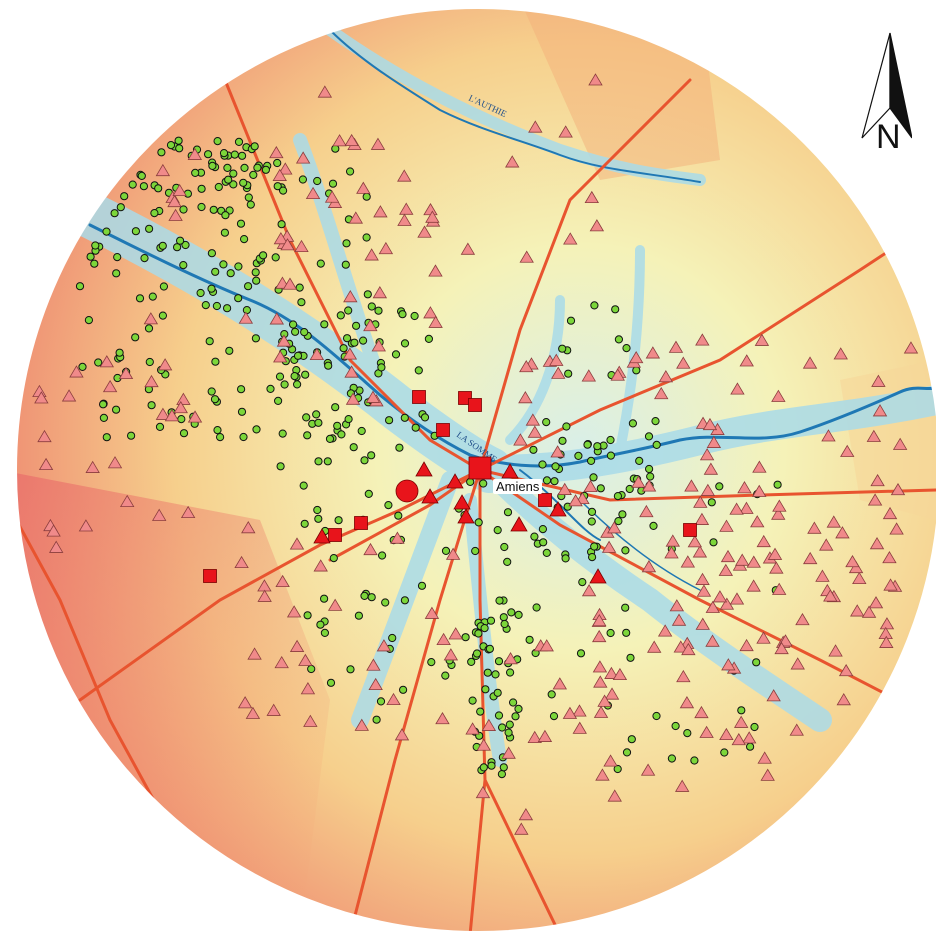 Image resolution: width=936 pixels, height=935 pixels. What do you see at coordinates (407, 491) in the screenshot?
I see `red-circle-site-icon` at bounding box center [407, 491].